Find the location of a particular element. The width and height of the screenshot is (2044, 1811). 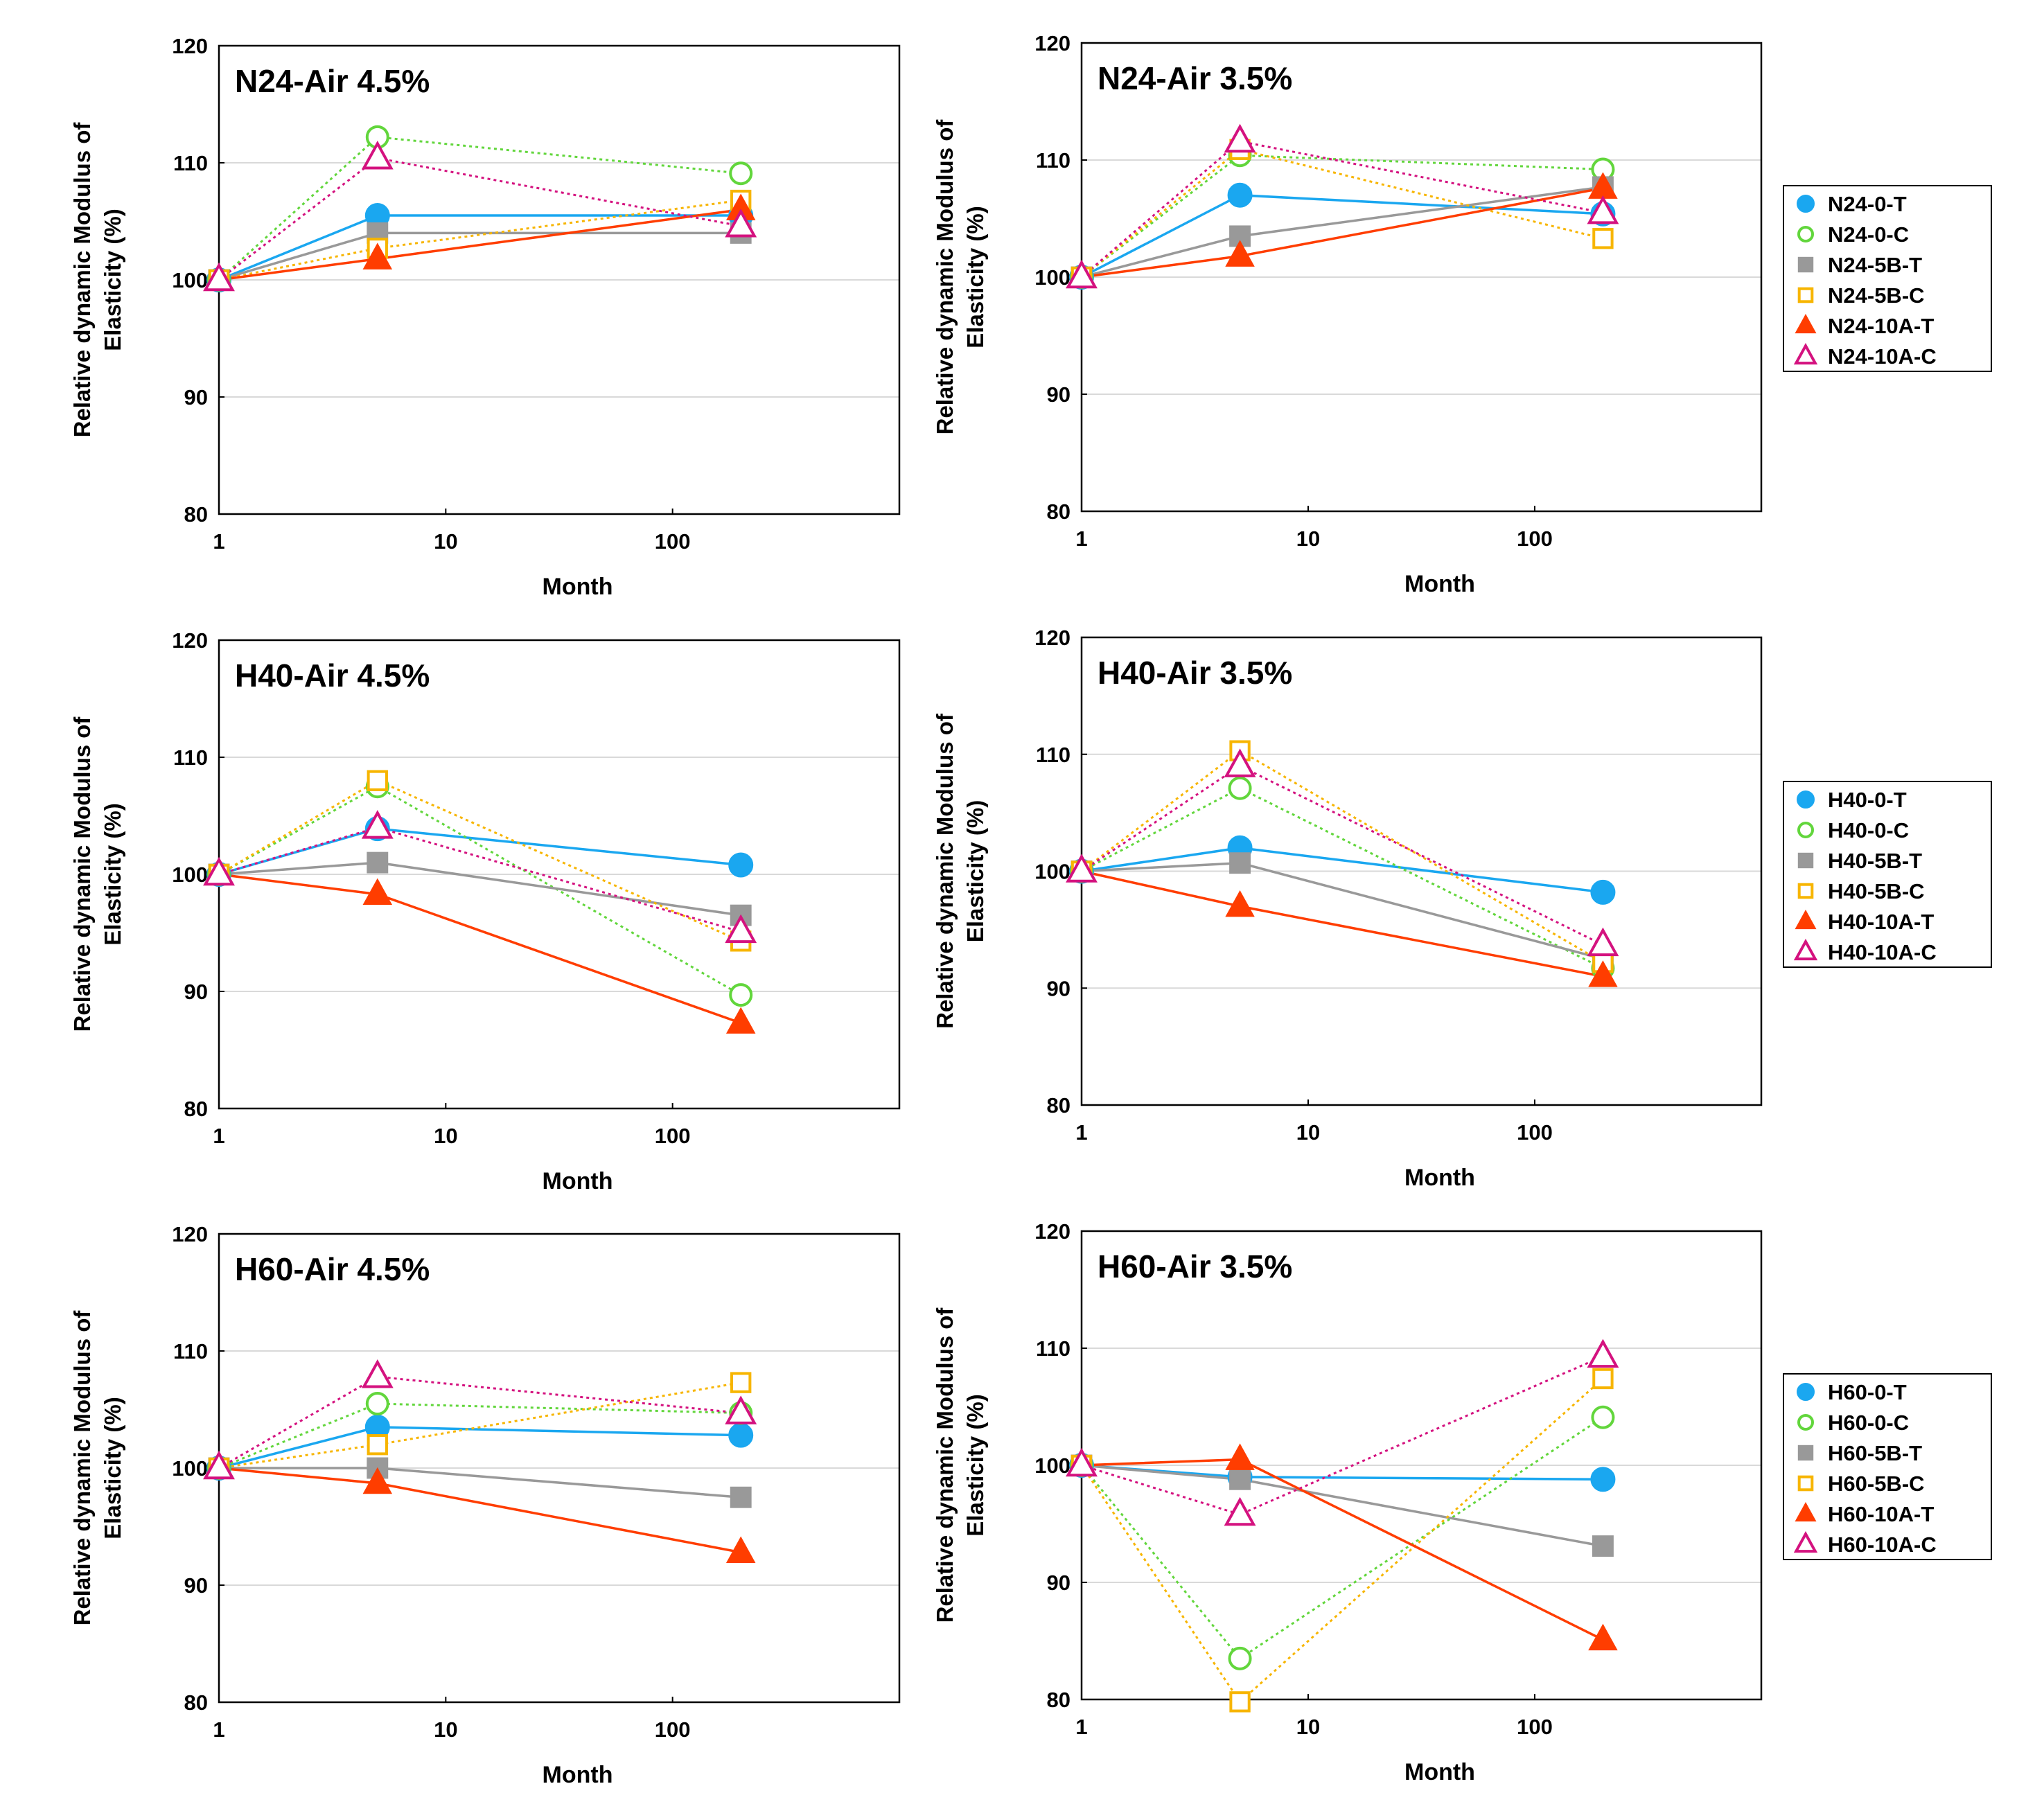

panel-title: H60-Air 4.5% is located at coordinates (332, 1269).